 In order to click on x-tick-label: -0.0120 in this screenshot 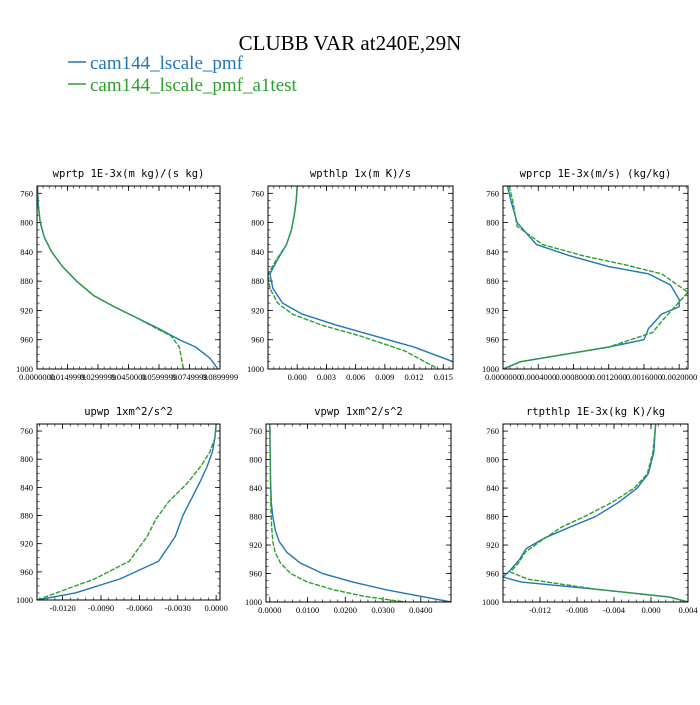, I will do `click(62, 608)`.